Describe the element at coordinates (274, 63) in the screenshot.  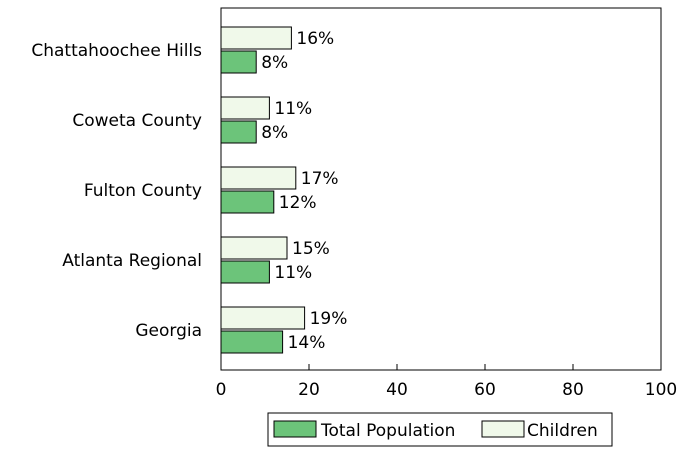
I see `data-label-total-population-chattahoochee-hills: 8%` at that location.